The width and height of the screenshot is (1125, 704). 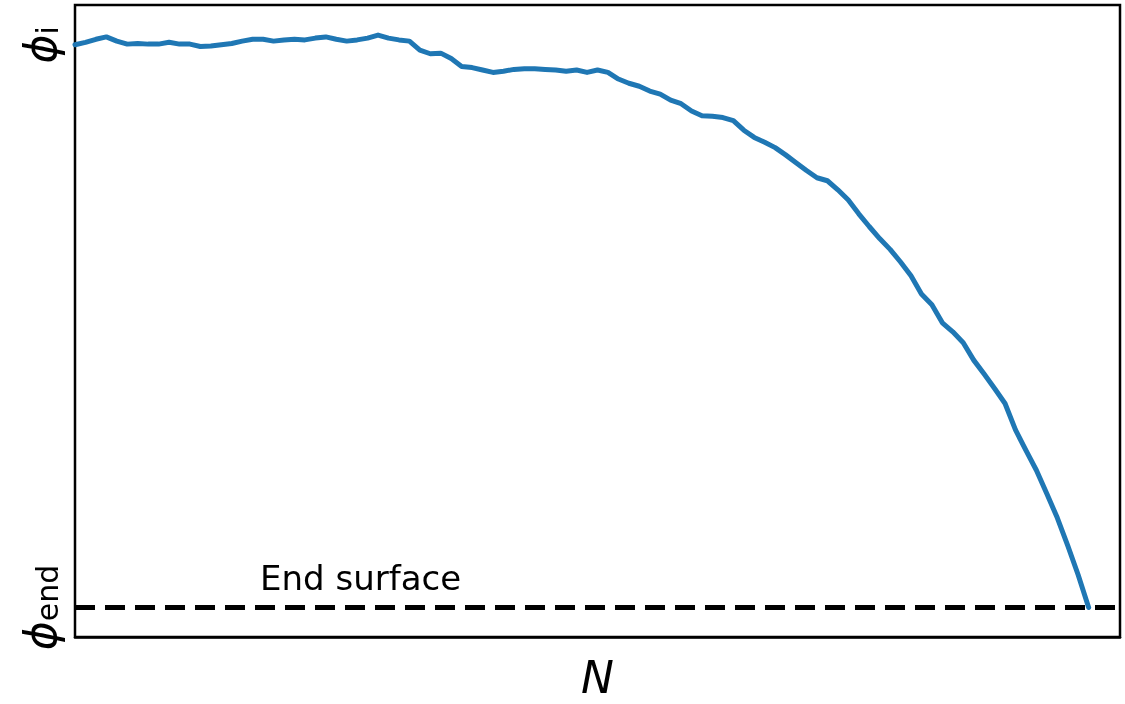 I want to click on ref-line-label: End surface, so click(x=361, y=577).